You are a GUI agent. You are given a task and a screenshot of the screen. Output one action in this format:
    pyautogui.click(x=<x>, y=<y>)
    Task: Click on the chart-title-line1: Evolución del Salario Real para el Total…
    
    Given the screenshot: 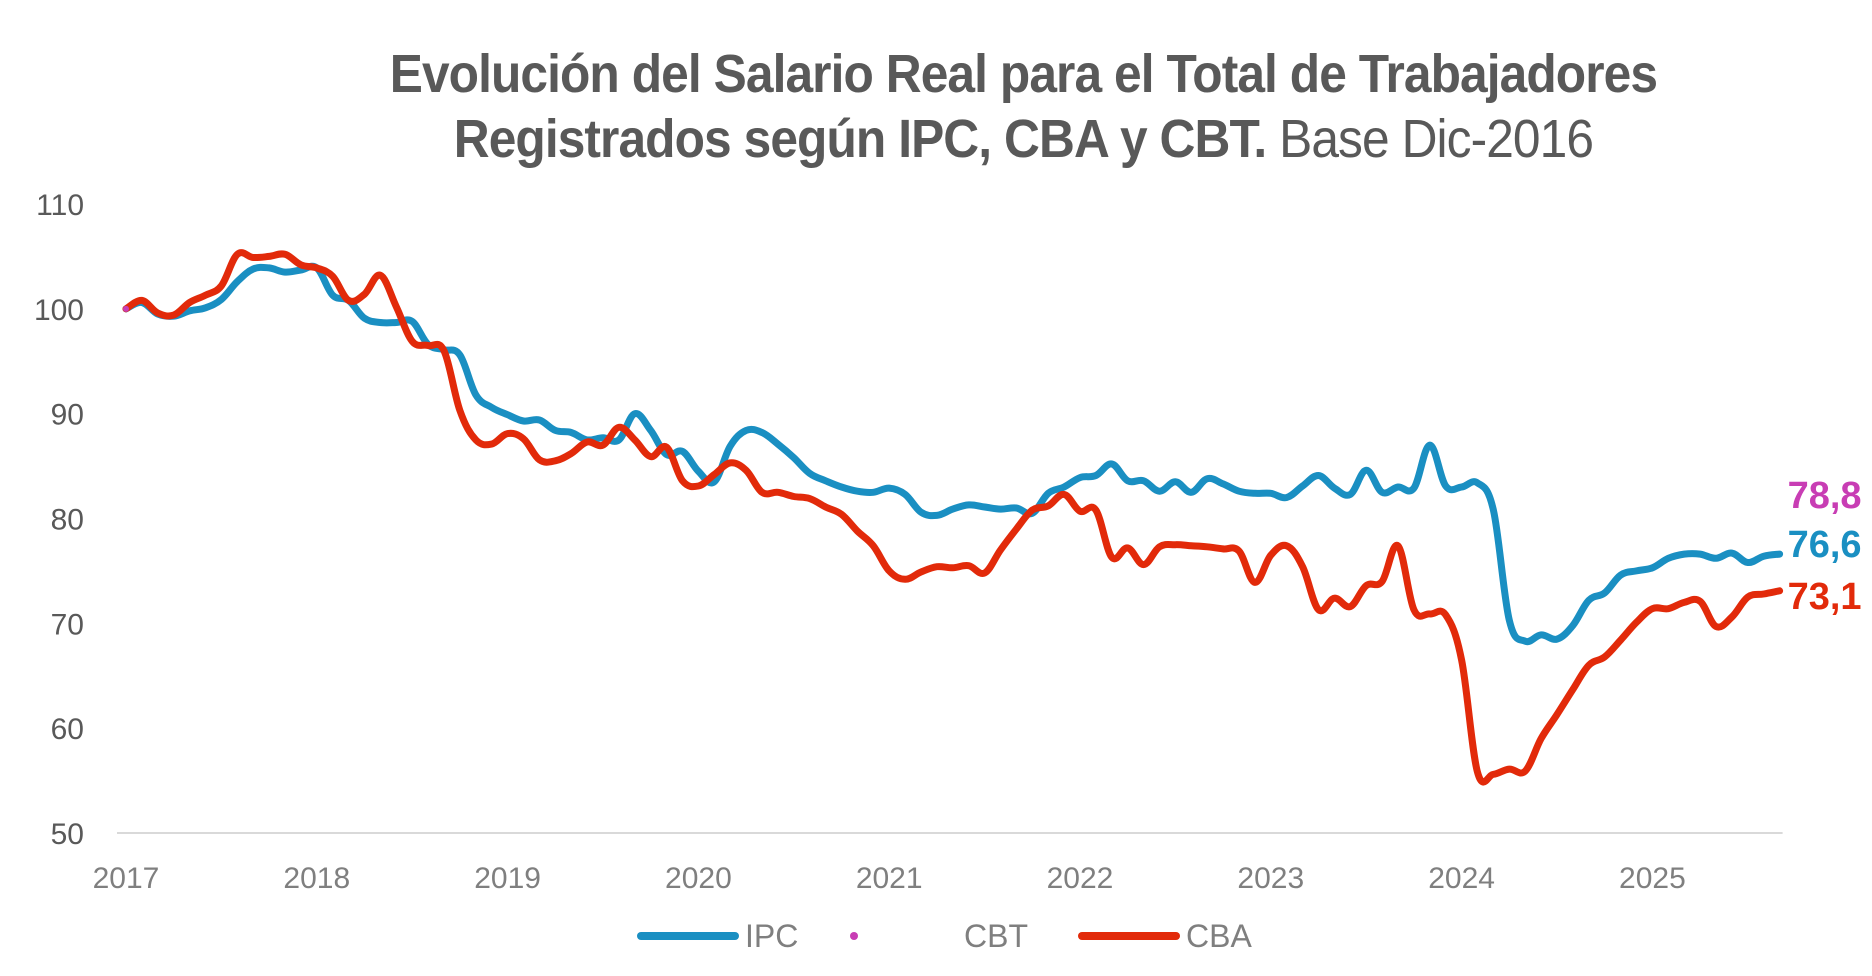 What is the action you would take?
    pyautogui.click(x=1023, y=74)
    